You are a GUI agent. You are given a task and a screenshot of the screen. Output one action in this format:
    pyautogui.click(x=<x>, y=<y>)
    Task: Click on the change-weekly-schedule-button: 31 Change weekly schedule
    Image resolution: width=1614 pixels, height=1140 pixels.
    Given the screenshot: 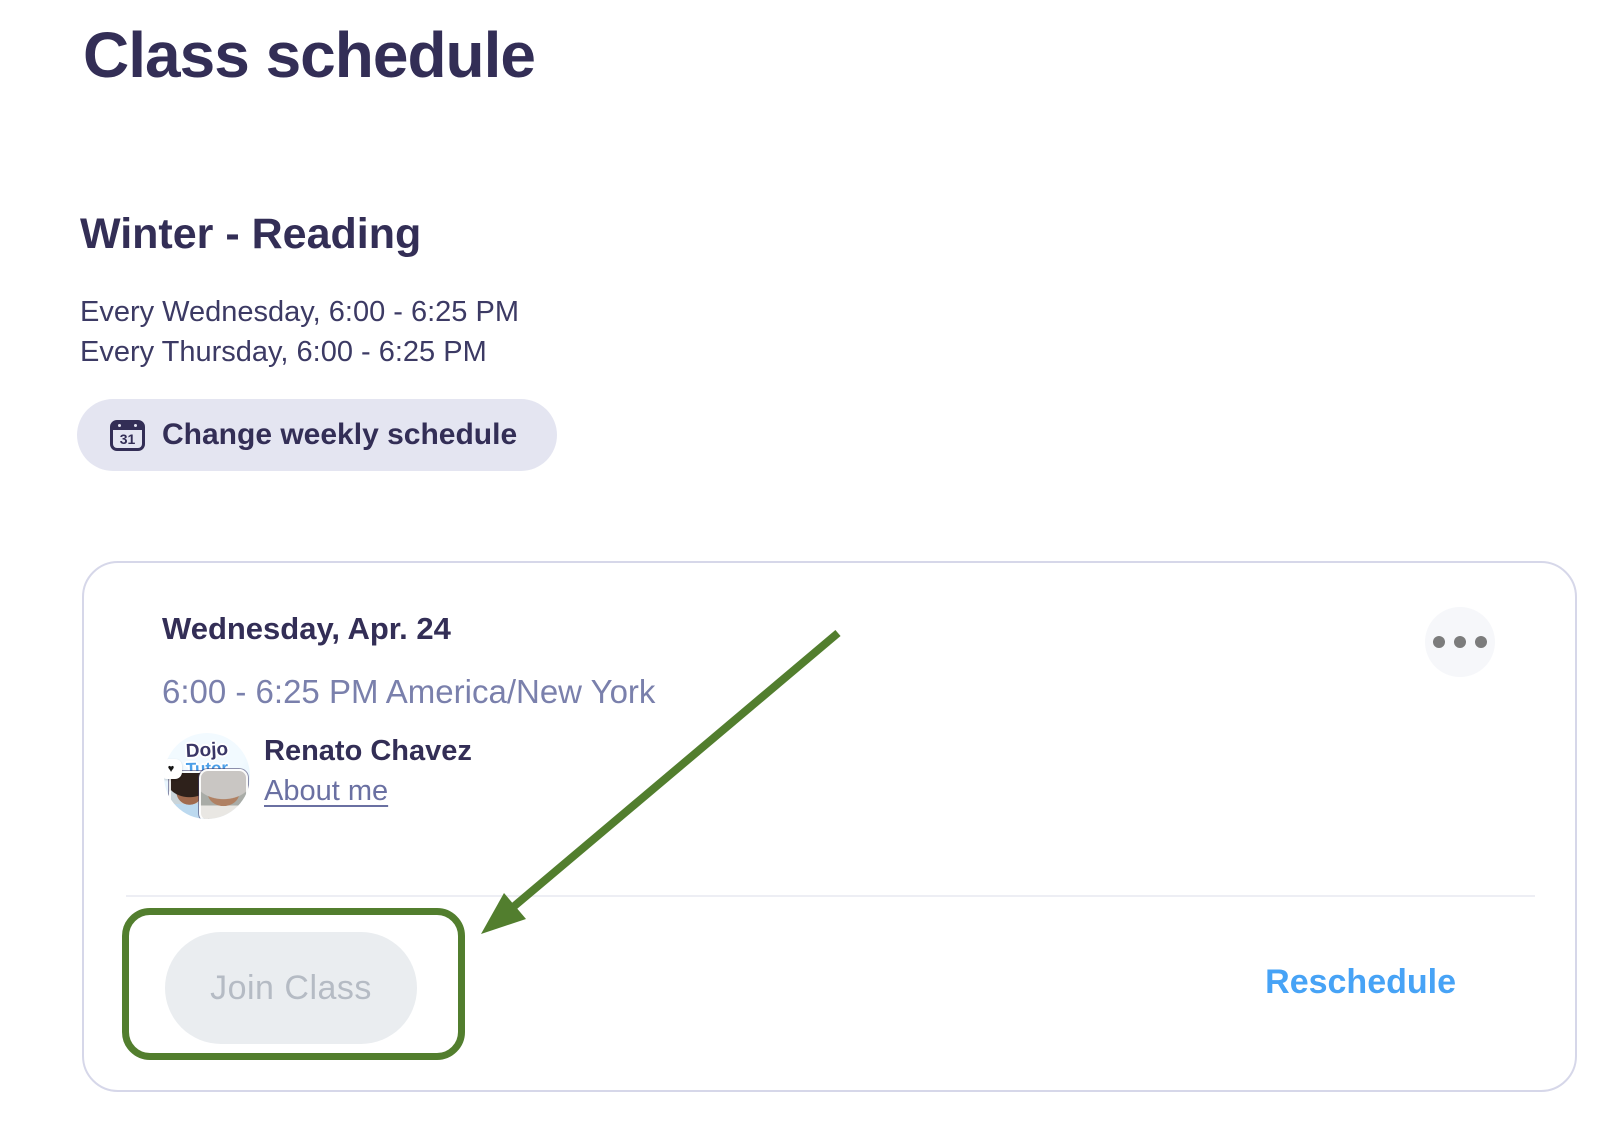 What is the action you would take?
    pyautogui.click(x=317, y=435)
    